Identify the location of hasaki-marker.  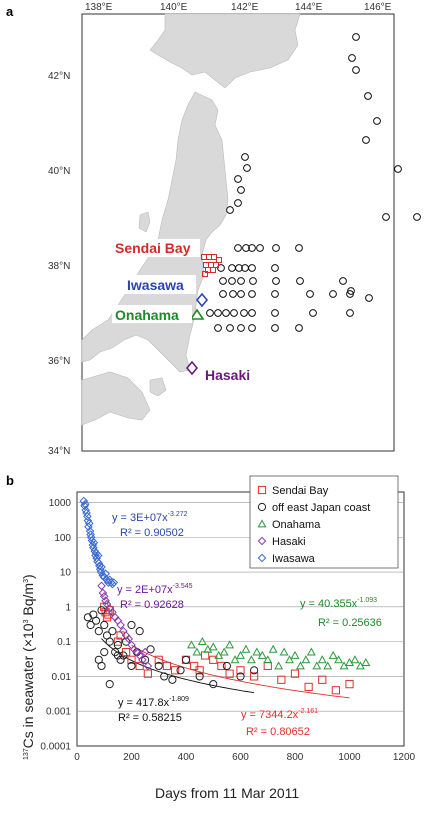
(192, 368).